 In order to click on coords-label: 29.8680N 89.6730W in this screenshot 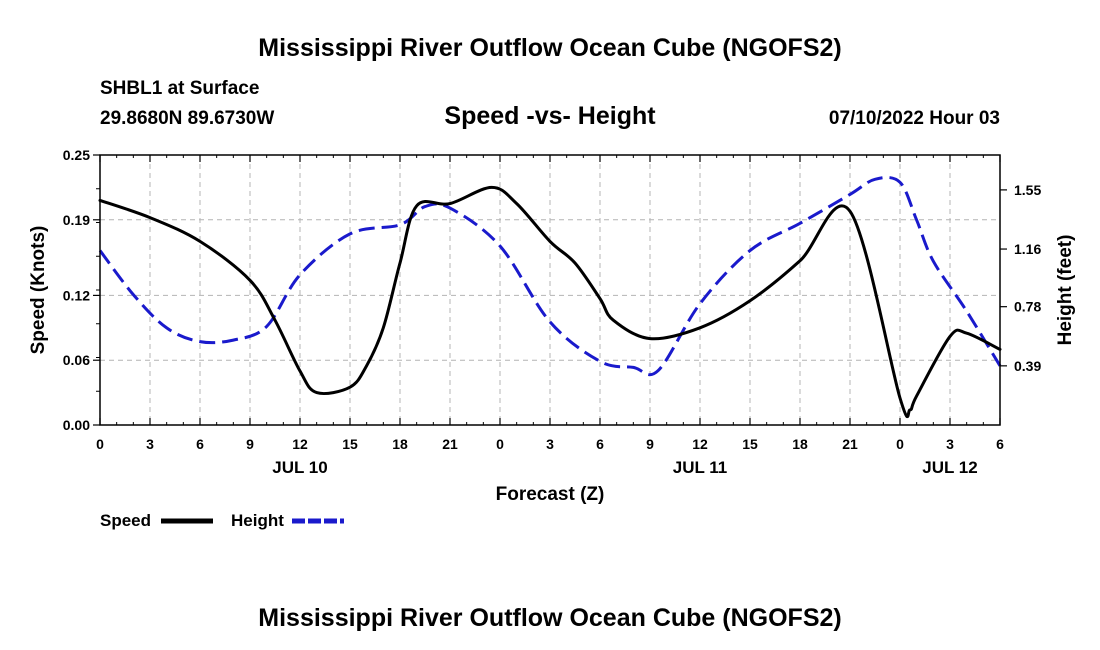, I will do `click(187, 118)`.